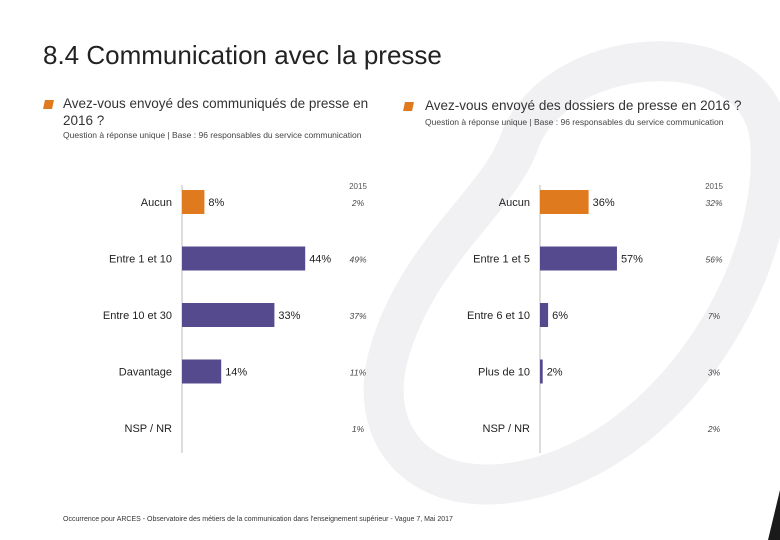 The image size is (780, 540). I want to click on value-label: 44%, so click(320, 260).